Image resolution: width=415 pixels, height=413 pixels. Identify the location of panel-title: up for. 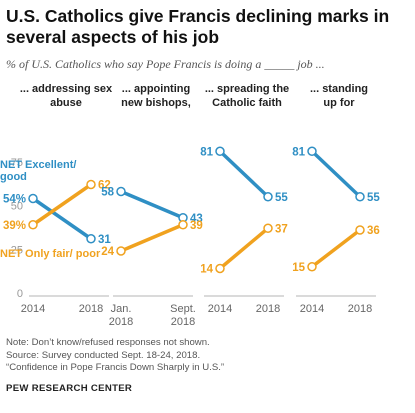
(339, 103).